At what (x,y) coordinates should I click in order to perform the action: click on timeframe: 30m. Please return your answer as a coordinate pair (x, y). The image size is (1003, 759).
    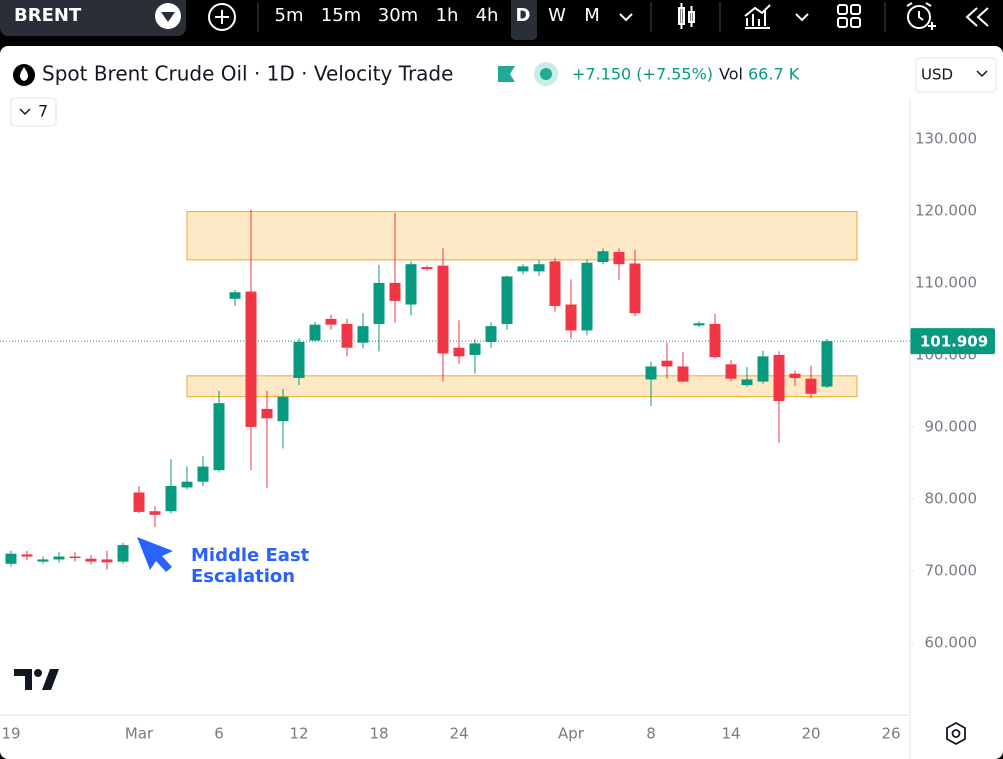
    Looking at the image, I should click on (398, 15).